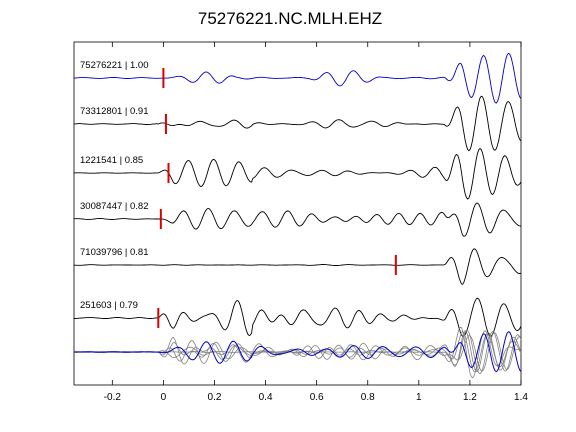  Describe the element at coordinates (109, 305) in the screenshot. I see `trace-label: 251603 | 0.79` at that location.